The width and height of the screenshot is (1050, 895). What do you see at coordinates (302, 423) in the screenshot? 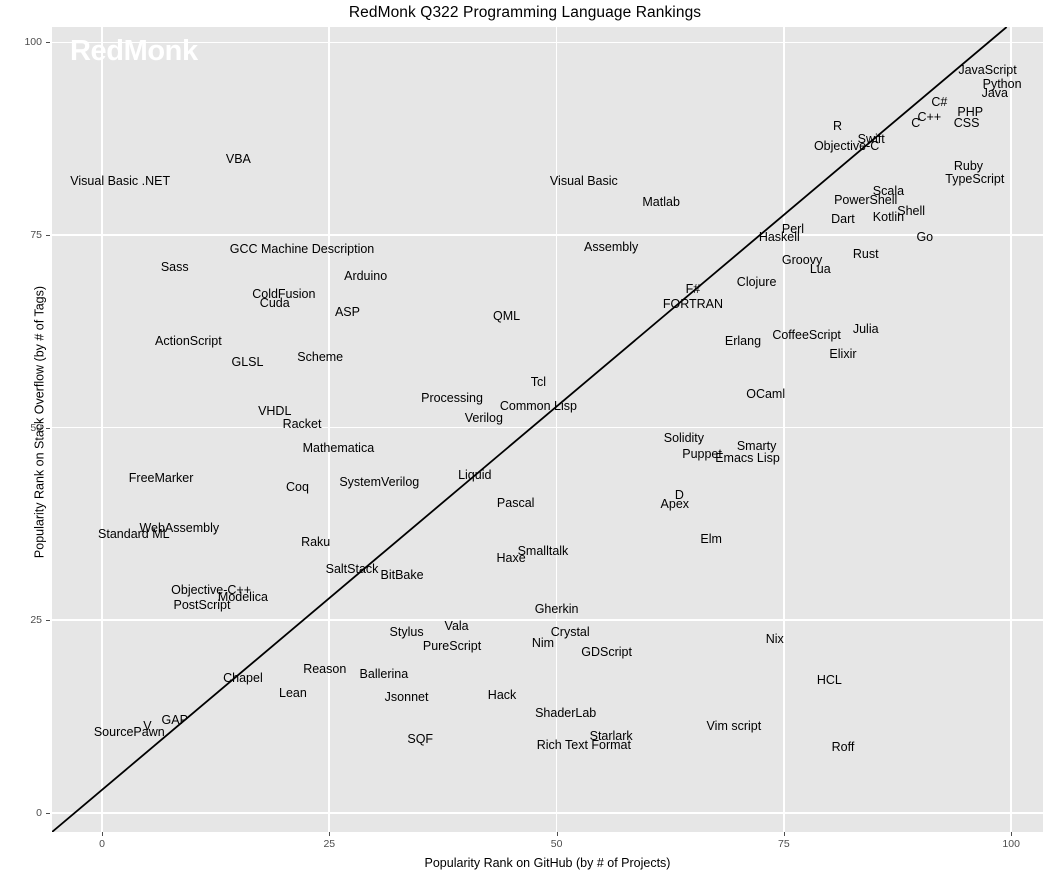
I see `language-label: Racket` at bounding box center [302, 423].